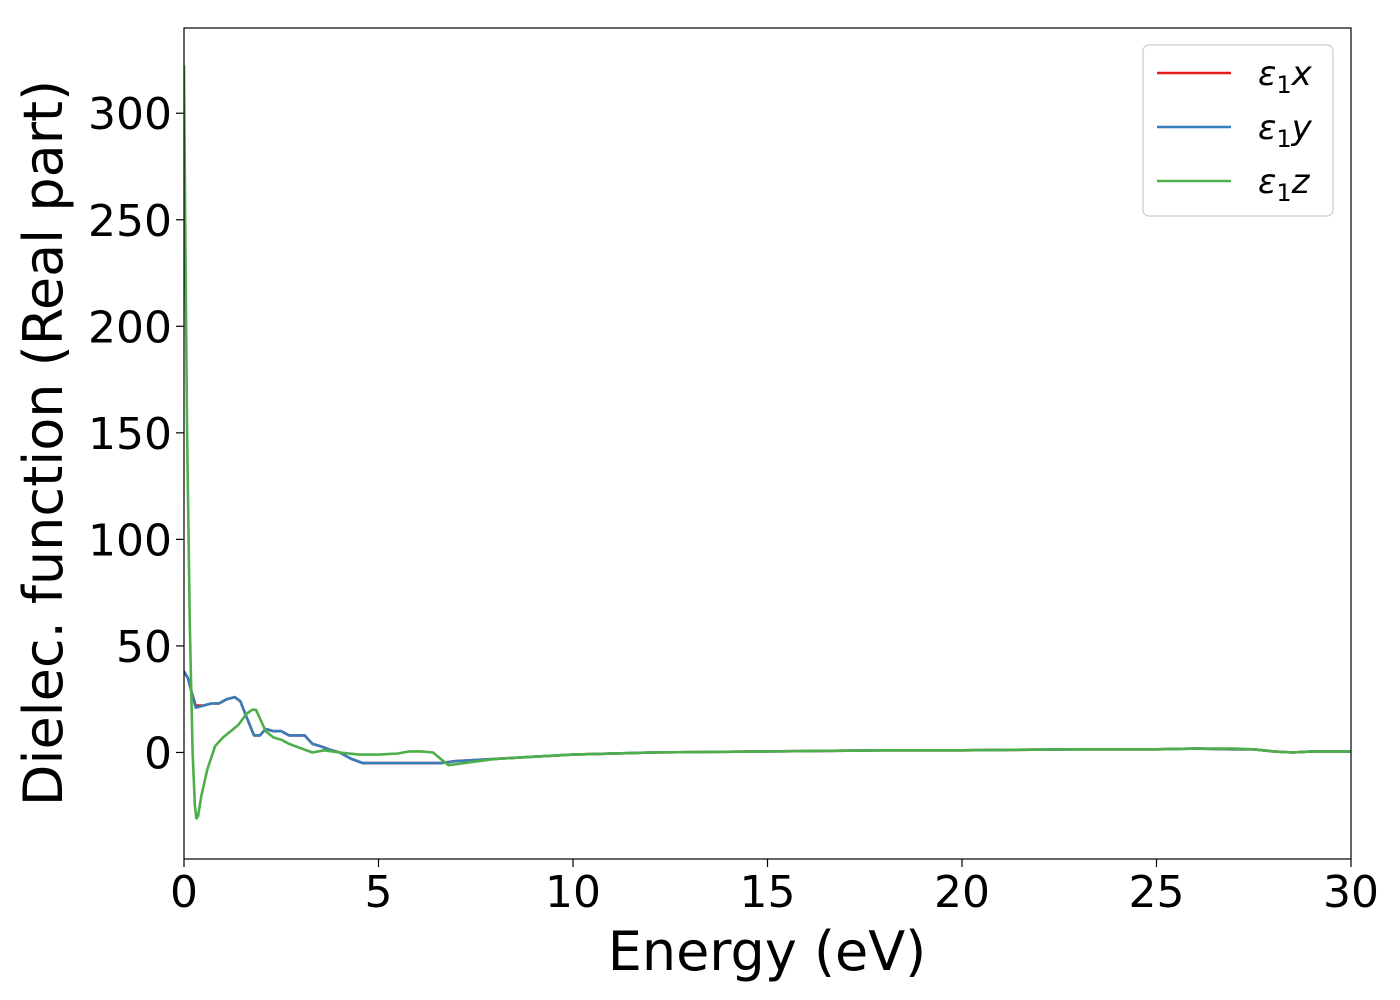 This screenshot has width=1400, height=1000. I want to click on legend: ε1x ε1y ε1z, so click(1238, 130).